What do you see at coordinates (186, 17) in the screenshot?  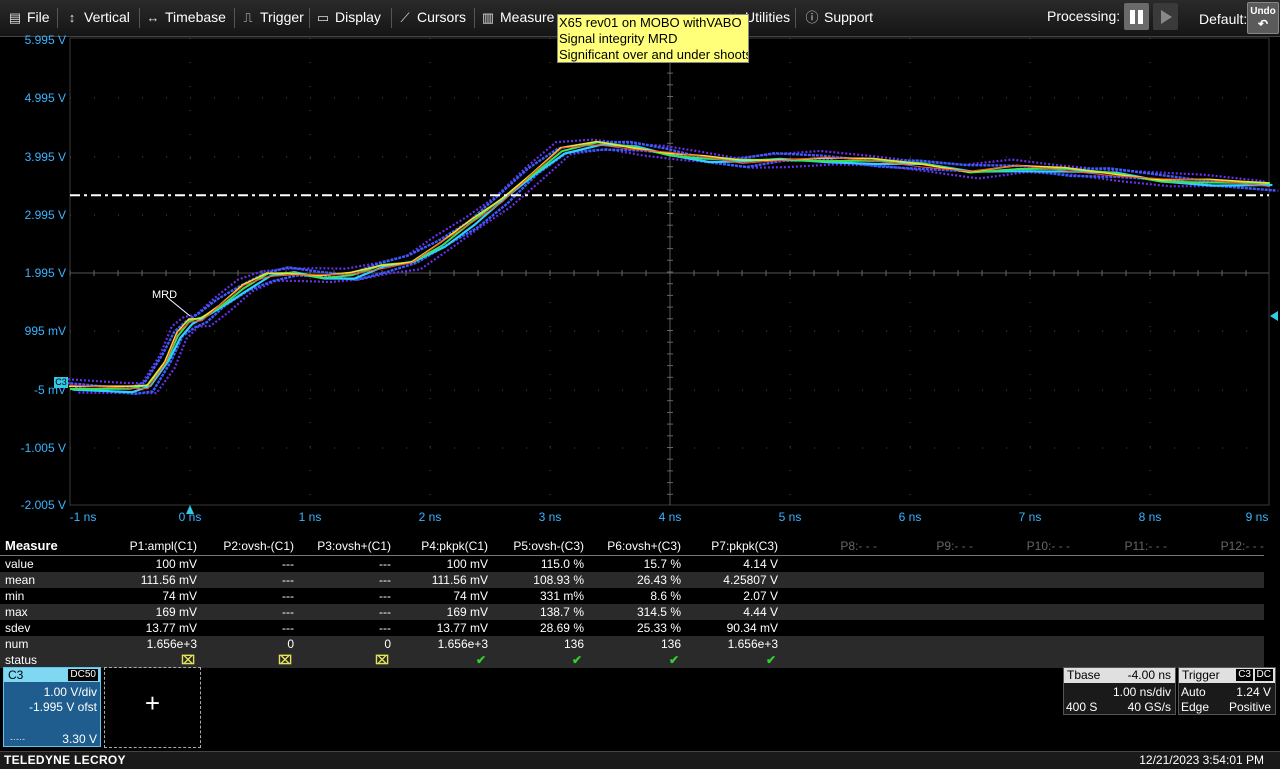 I see `menu-timebase: ↔ Timebase` at bounding box center [186, 17].